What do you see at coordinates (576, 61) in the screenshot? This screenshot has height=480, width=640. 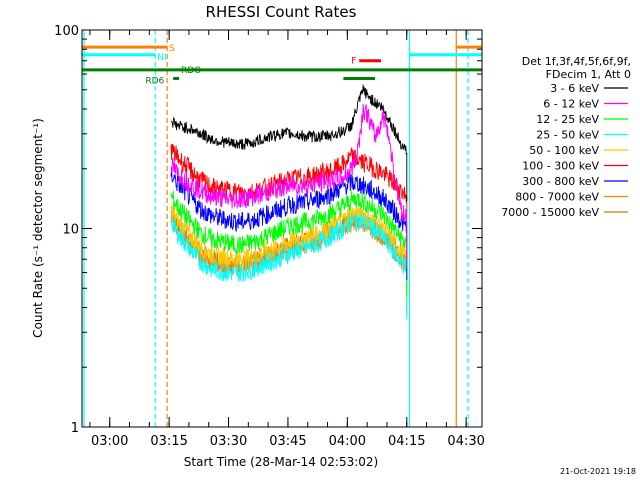 I see `legend-header-0: Det 1f,3f,4f,5f,6f,9f,` at bounding box center [576, 61].